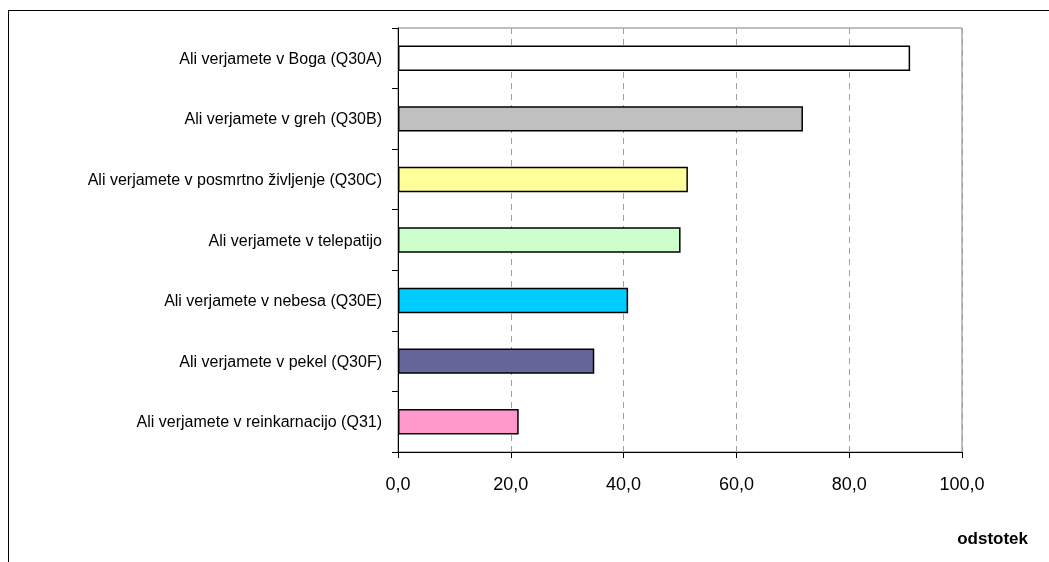  I want to click on y-tick-label: Ali verjamete v pekel (Q30F), so click(280, 361).